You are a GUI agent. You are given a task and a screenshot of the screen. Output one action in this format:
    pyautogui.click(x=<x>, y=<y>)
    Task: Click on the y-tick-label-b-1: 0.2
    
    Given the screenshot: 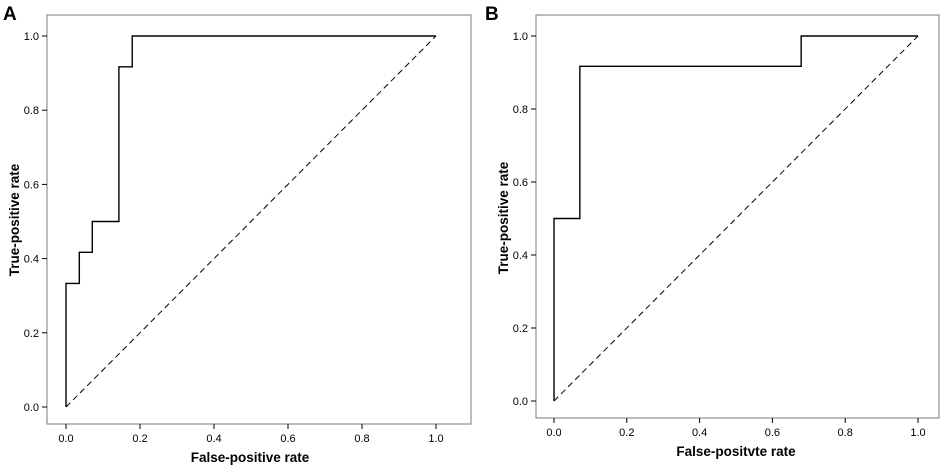 What is the action you would take?
    pyautogui.click(x=520, y=329)
    